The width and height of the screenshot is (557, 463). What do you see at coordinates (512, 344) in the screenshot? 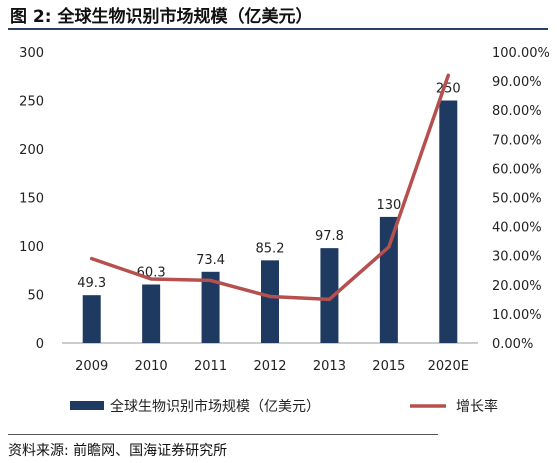
I see `right-axis-tick-label: 0.00%` at bounding box center [512, 344].